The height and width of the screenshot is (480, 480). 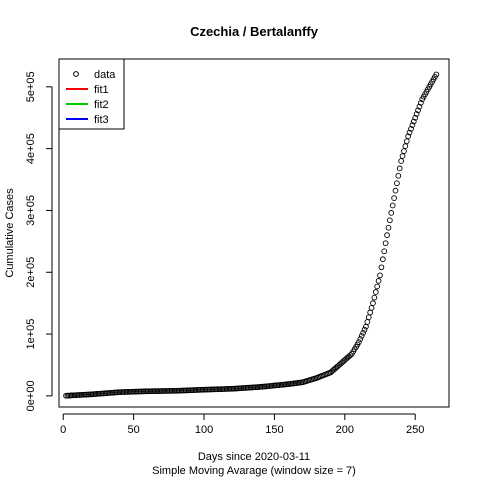 What do you see at coordinates (31, 272) in the screenshot?
I see `y-tick-label: 2e+05` at bounding box center [31, 272].